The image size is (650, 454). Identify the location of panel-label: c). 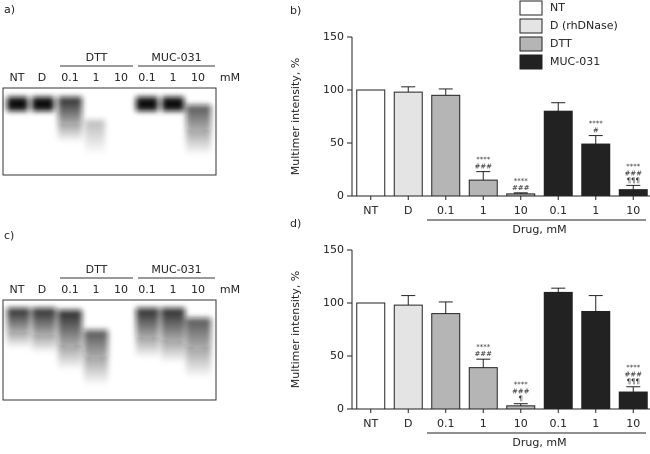
(9, 235).